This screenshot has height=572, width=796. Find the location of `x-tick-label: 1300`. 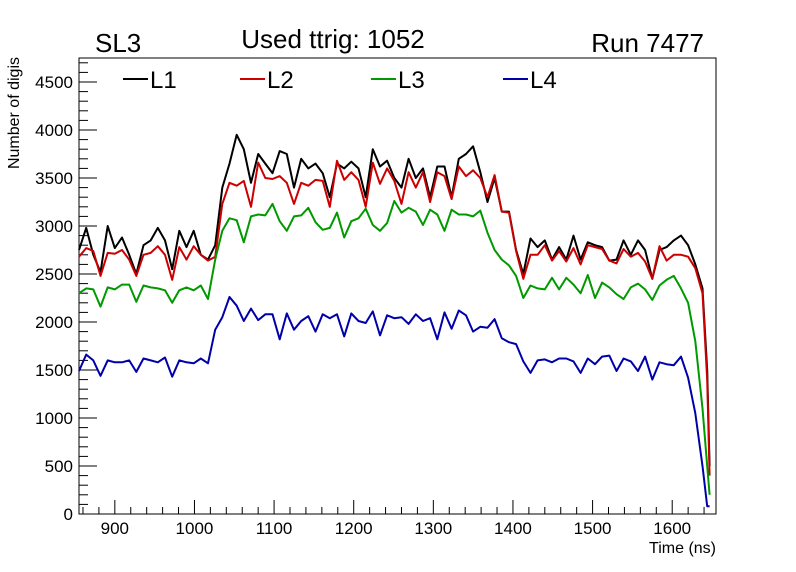

x-tick-label: 1300 is located at coordinates (433, 528).